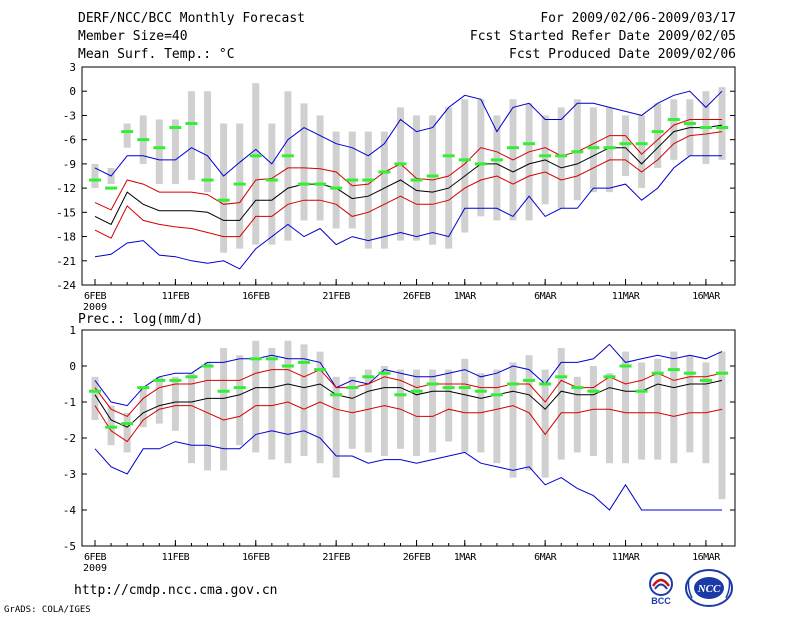 This screenshot has height=618, width=800. Describe the element at coordinates (69, 546) in the screenshot. I see `prec-ytick-label: -5` at that location.